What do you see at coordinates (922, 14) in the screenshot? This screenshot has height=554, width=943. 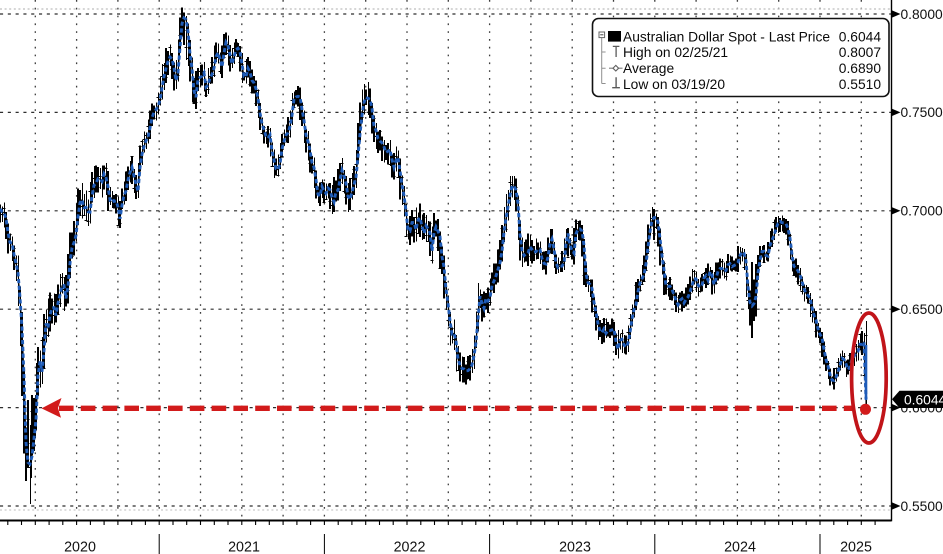 I see `svg-text: 0.8000` at bounding box center [922, 14].